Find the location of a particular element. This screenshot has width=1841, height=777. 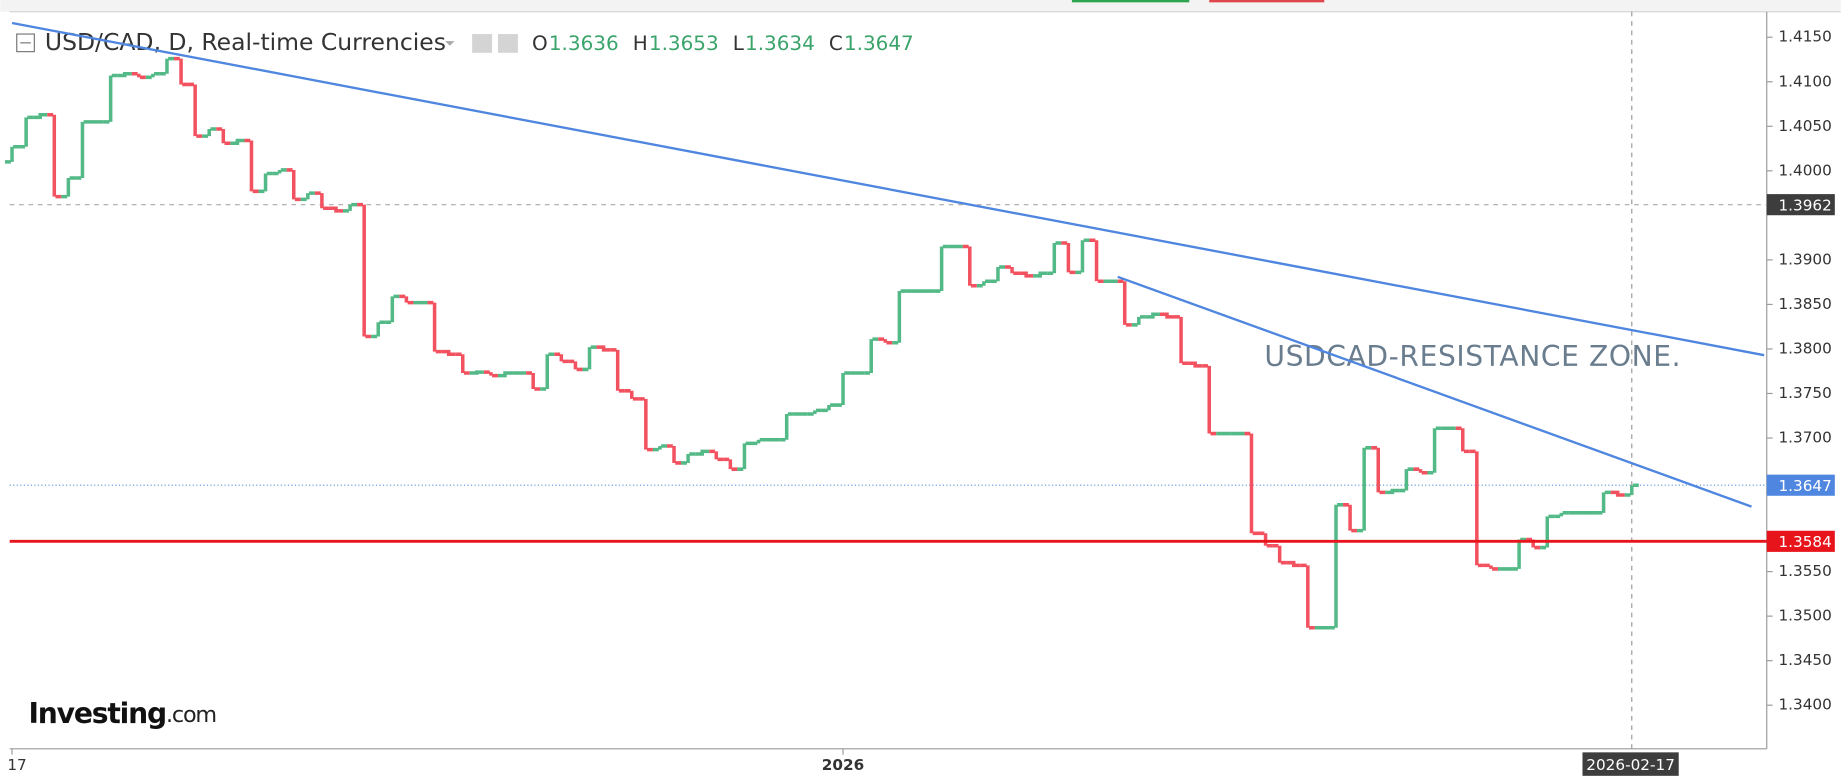

y-tick-label: 1.3750 is located at coordinates (1804, 393).